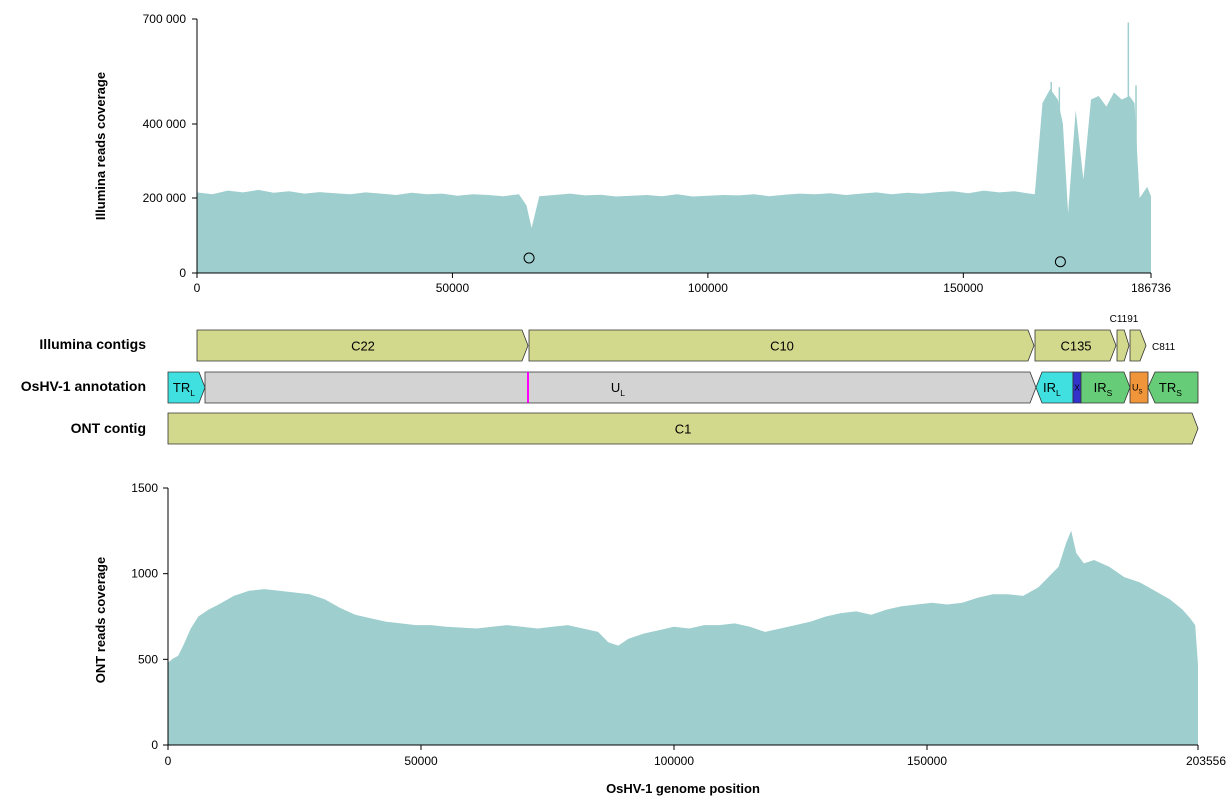  What do you see at coordinates (149, 616) in the screenshot?
I see `ont-y-ticks: 0 500 1000 1500` at bounding box center [149, 616].